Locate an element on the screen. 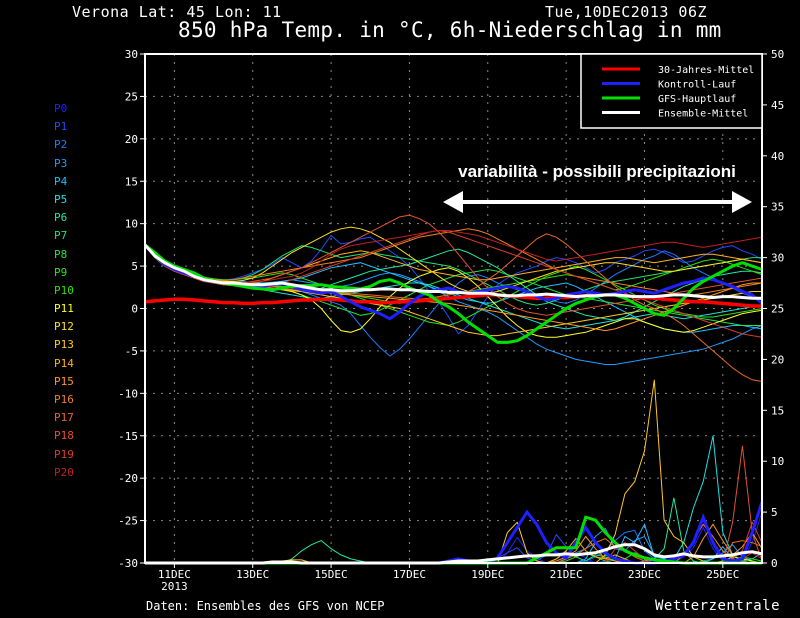 The height and width of the screenshot is (618, 800). x-tick-label: 11DEC is located at coordinates (174, 574).